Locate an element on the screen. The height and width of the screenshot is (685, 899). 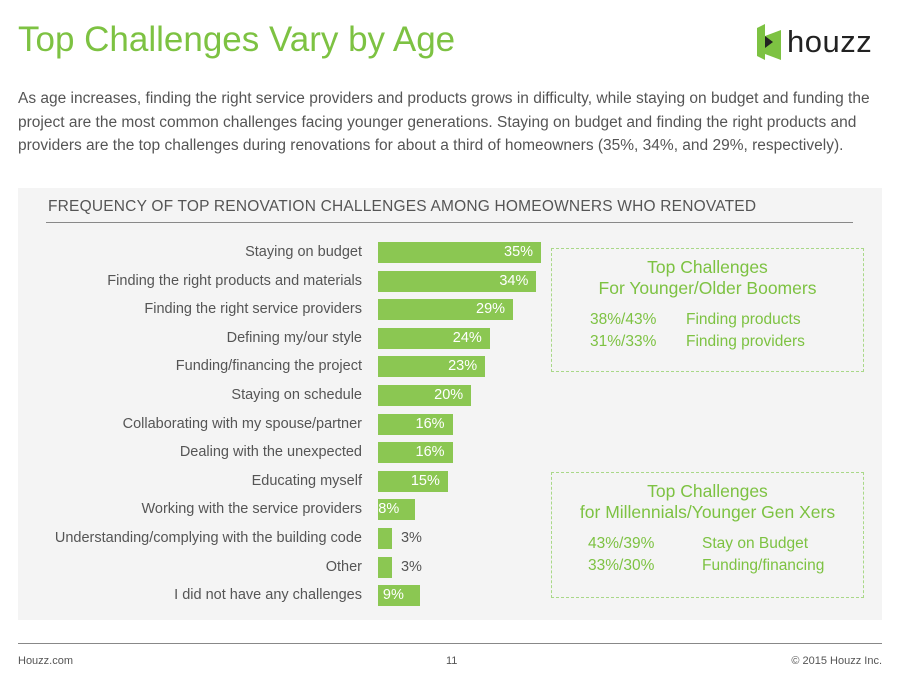
houzz-logo: houzz is located at coordinates (814, 42).